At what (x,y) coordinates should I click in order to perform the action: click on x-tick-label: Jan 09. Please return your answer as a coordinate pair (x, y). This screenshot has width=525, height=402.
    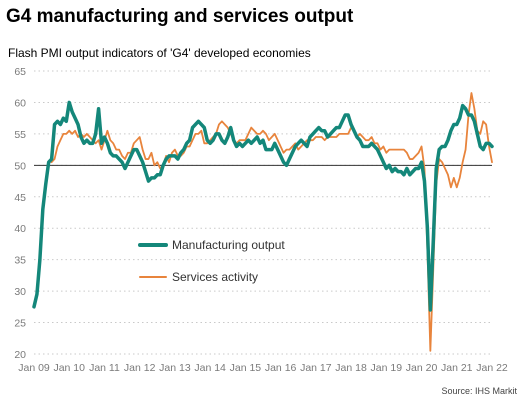
    Looking at the image, I should click on (34, 368).